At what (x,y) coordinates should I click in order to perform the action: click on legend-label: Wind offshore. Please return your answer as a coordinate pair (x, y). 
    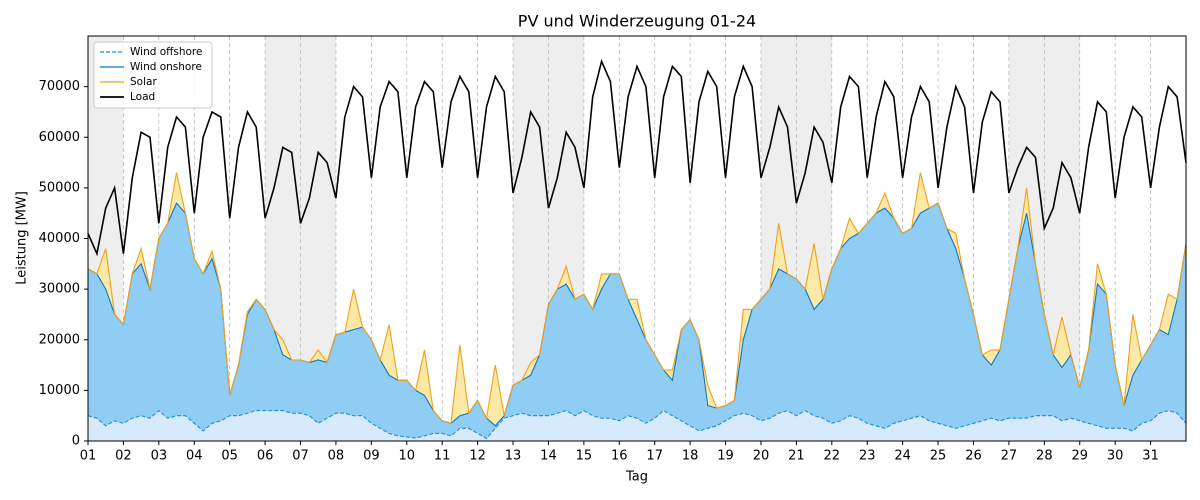
    Looking at the image, I should click on (166, 52).